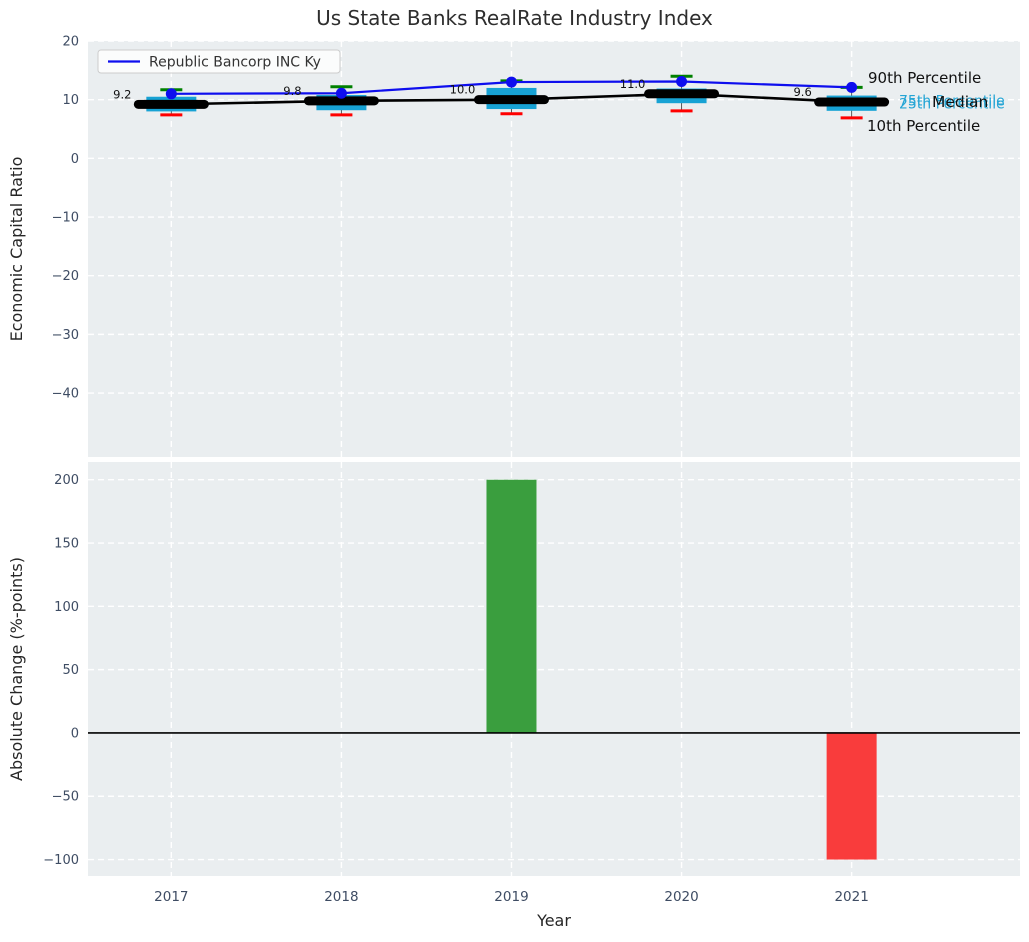 This screenshot has height=942, width=1029. I want to click on median-value-label-2018: 9.8, so click(292, 91).